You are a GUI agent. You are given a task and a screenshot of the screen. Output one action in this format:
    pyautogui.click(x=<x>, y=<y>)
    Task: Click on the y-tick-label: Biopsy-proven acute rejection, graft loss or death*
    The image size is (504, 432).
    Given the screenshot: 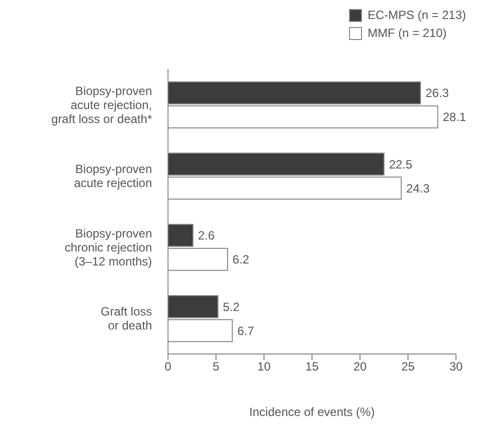 What is the action you would take?
    pyautogui.click(x=101, y=105)
    